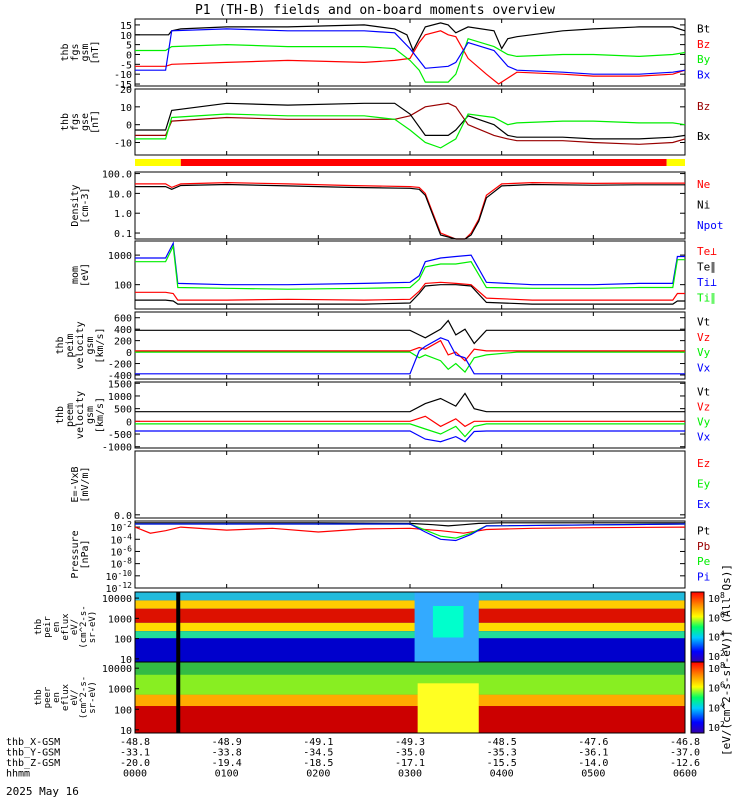 This screenshot has width=750, height=800. Describe the element at coordinates (593, 753) in the screenshot. I see `footer-row-value: -36.1` at that location.